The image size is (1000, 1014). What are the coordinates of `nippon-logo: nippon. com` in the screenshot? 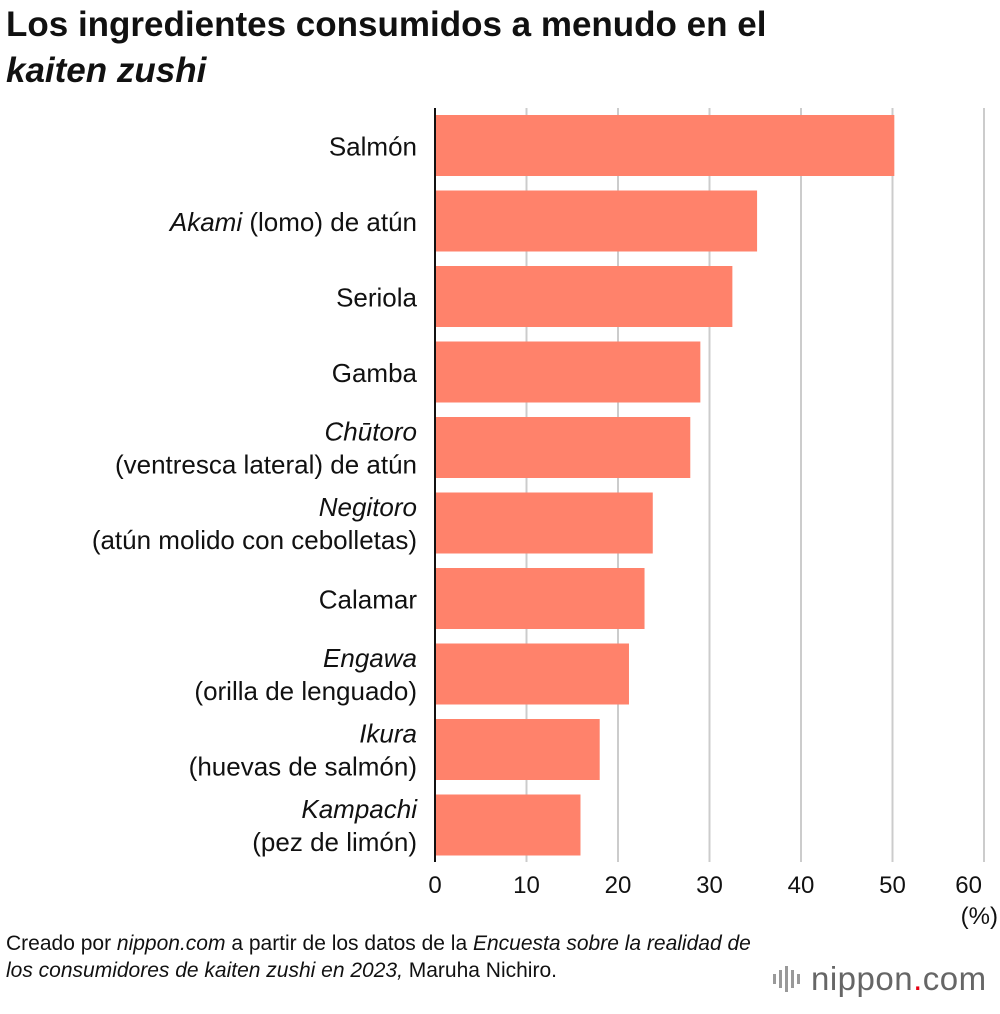 It's located at (880, 979).